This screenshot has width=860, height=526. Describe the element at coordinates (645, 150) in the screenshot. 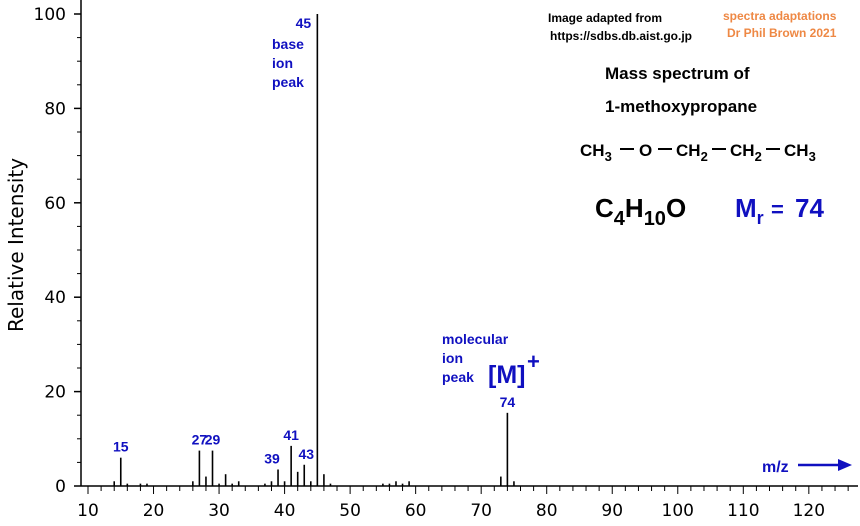

I see `oxygen-atom: O` at that location.